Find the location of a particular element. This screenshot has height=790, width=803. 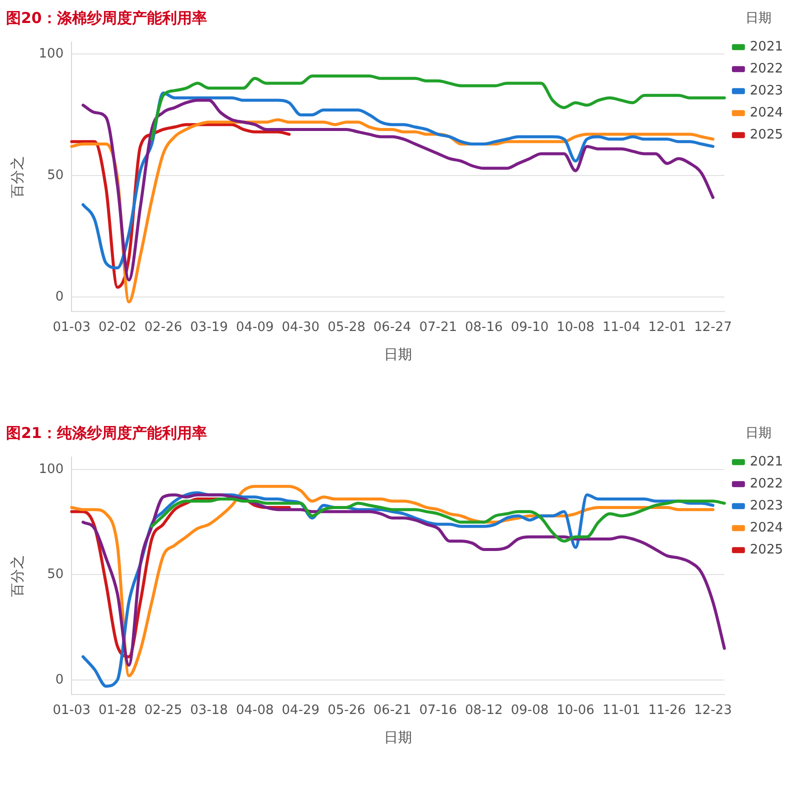

x-tick-label: 12-01 is located at coordinates (667, 327).